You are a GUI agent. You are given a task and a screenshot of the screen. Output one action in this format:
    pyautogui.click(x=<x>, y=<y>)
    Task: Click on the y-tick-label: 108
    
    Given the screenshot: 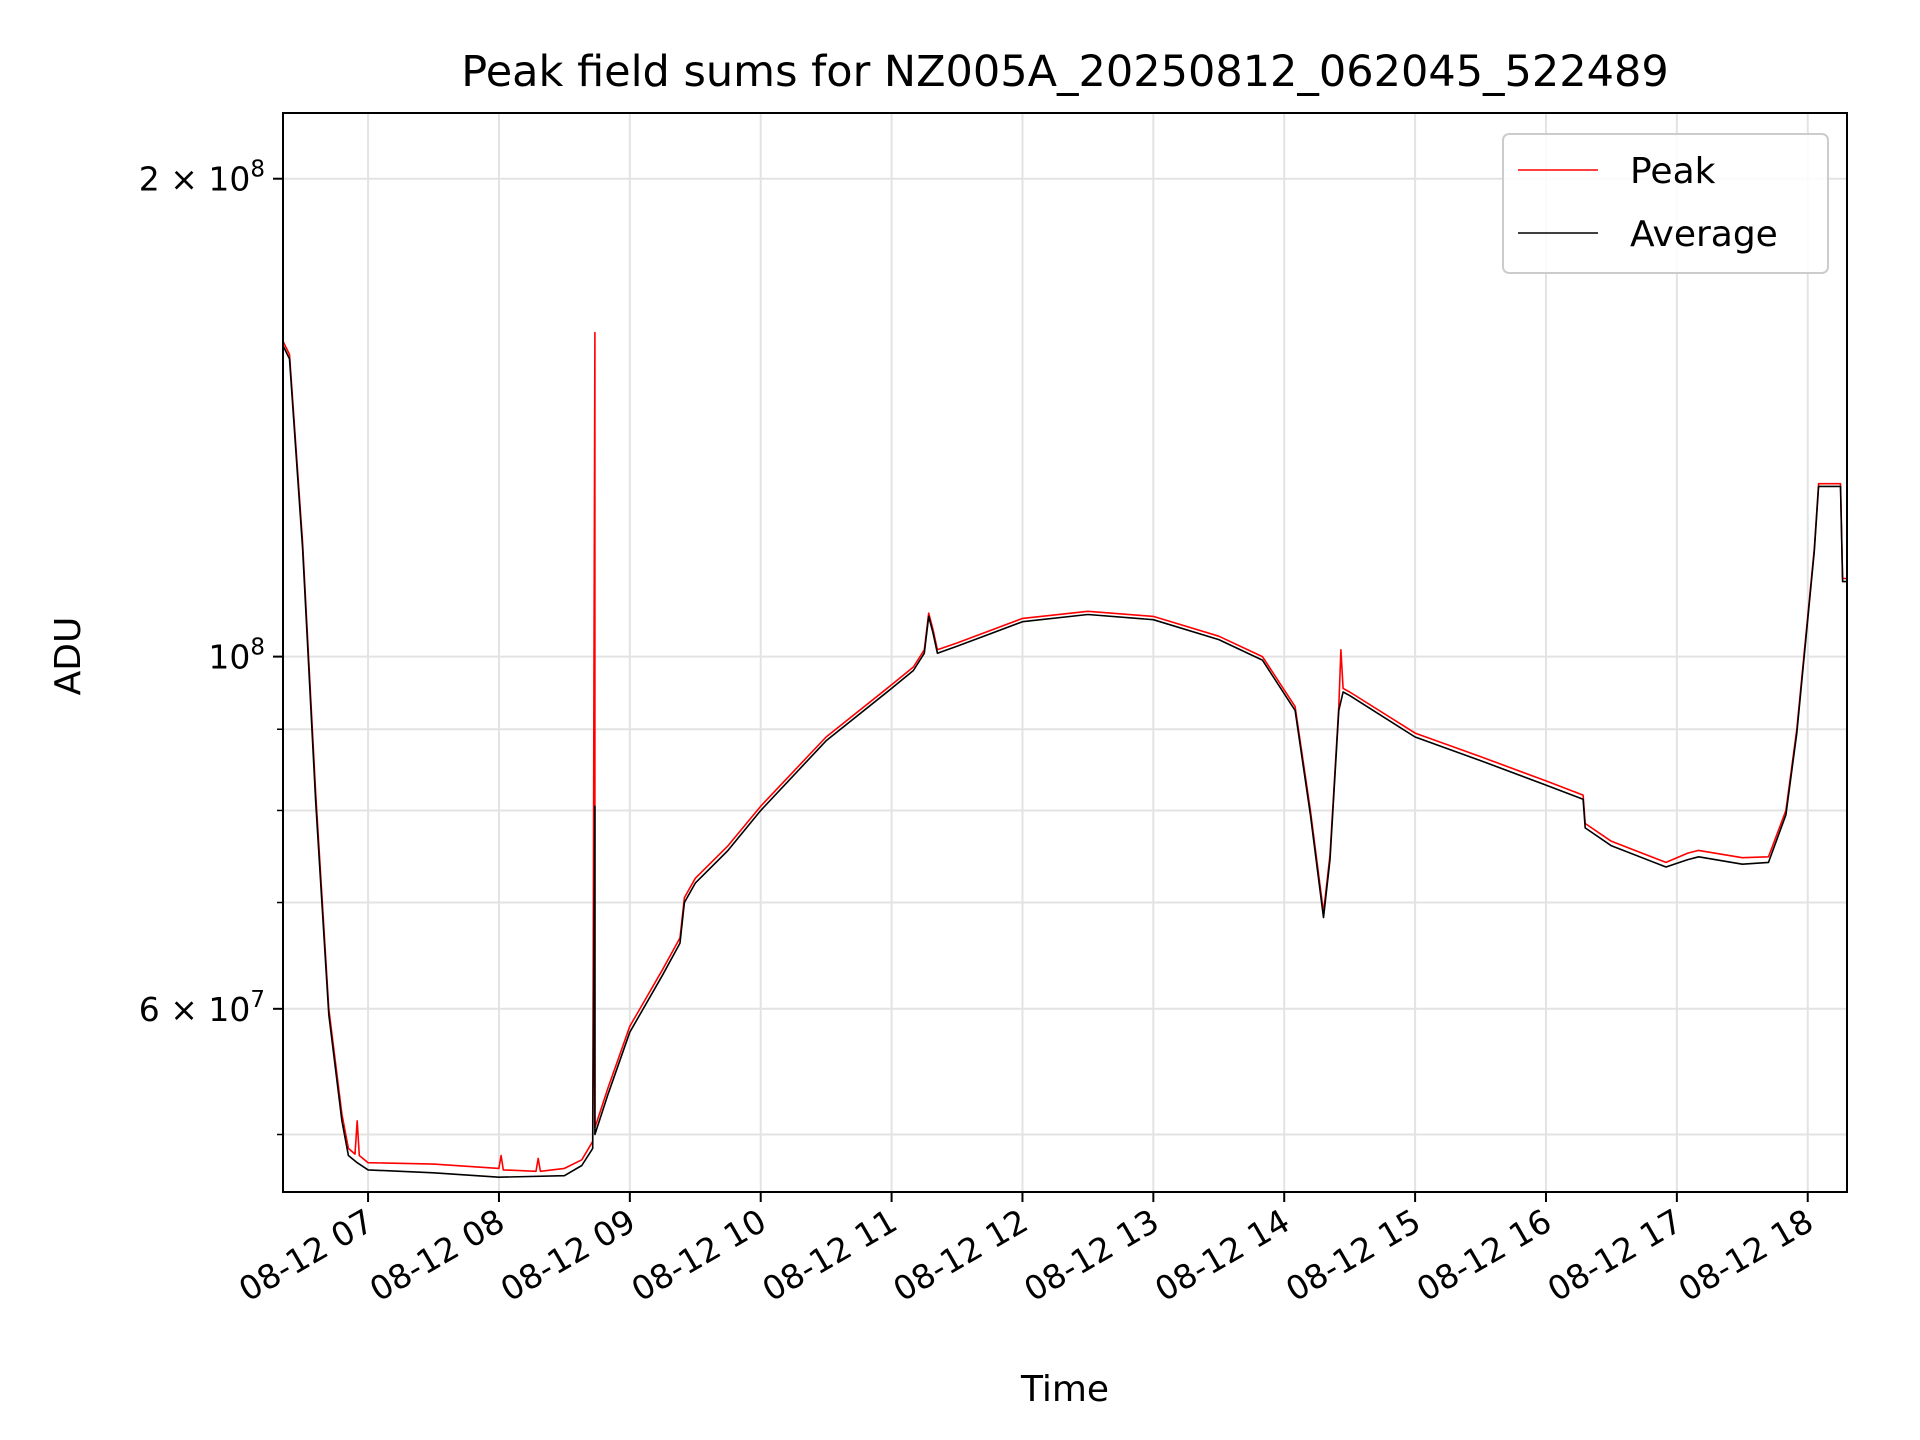 What is the action you would take?
    pyautogui.click(x=236, y=656)
    